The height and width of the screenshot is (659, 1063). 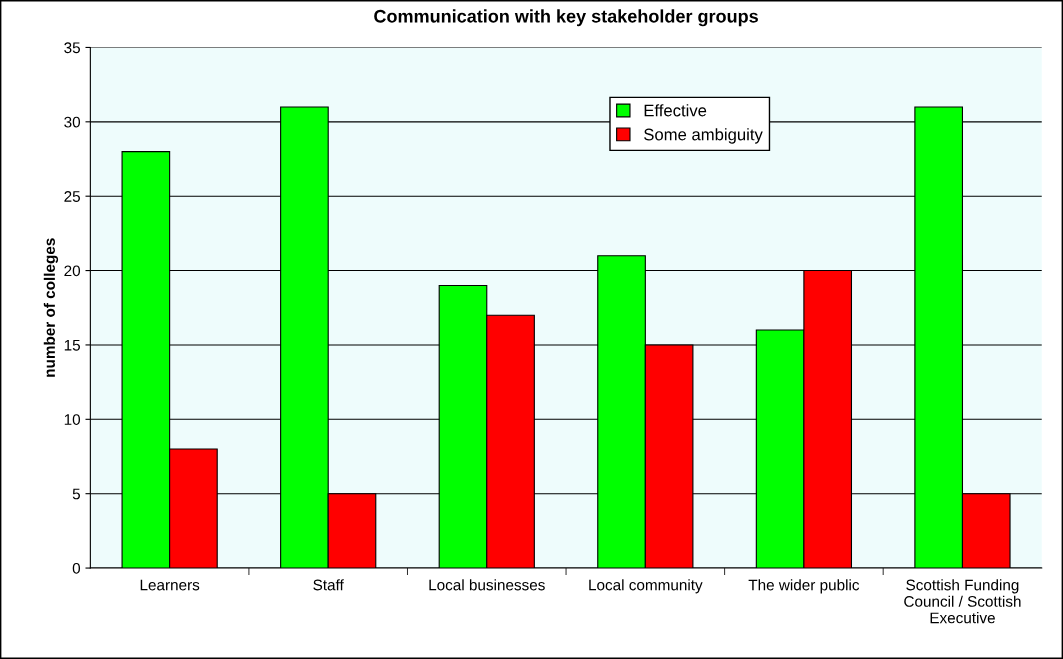 What do you see at coordinates (72, 271) in the screenshot?
I see `y-tick-label: 20` at bounding box center [72, 271].